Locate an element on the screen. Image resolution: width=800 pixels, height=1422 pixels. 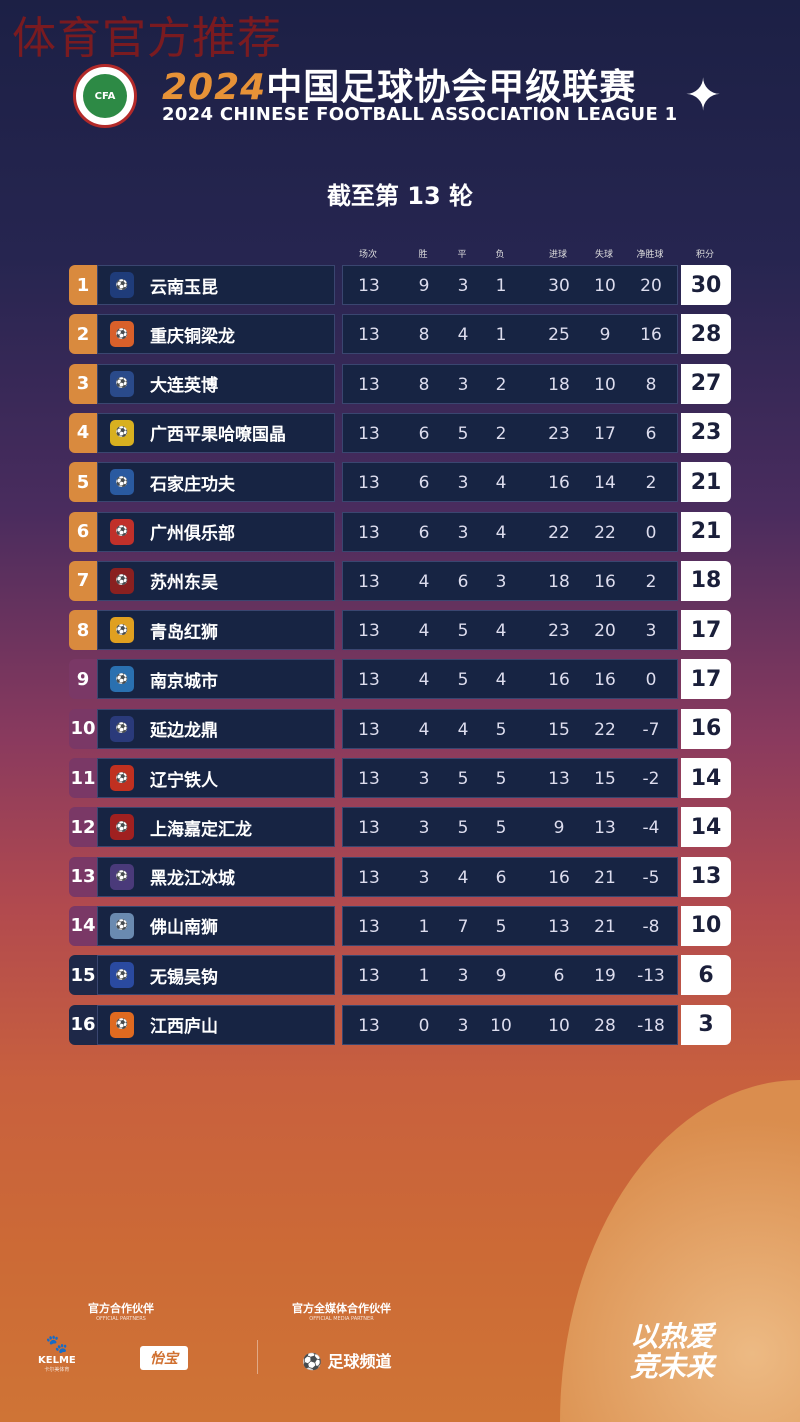
team-name-cell: ⚽ 青岛红狮 is located at coordinates (216, 630).